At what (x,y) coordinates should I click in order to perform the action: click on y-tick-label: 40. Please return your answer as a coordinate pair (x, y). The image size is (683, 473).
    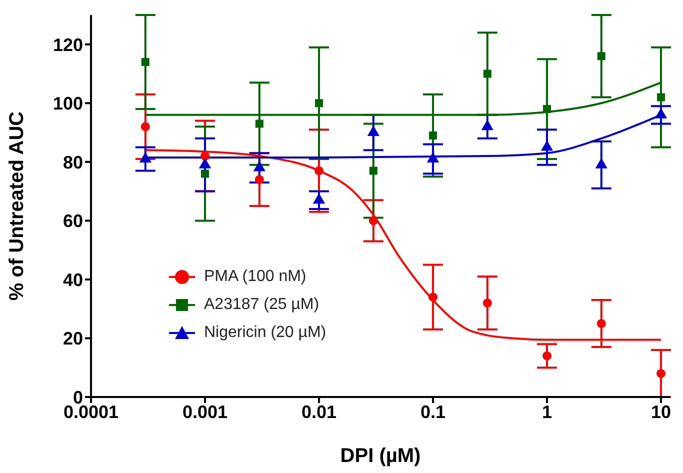
    Looking at the image, I should click on (72, 280).